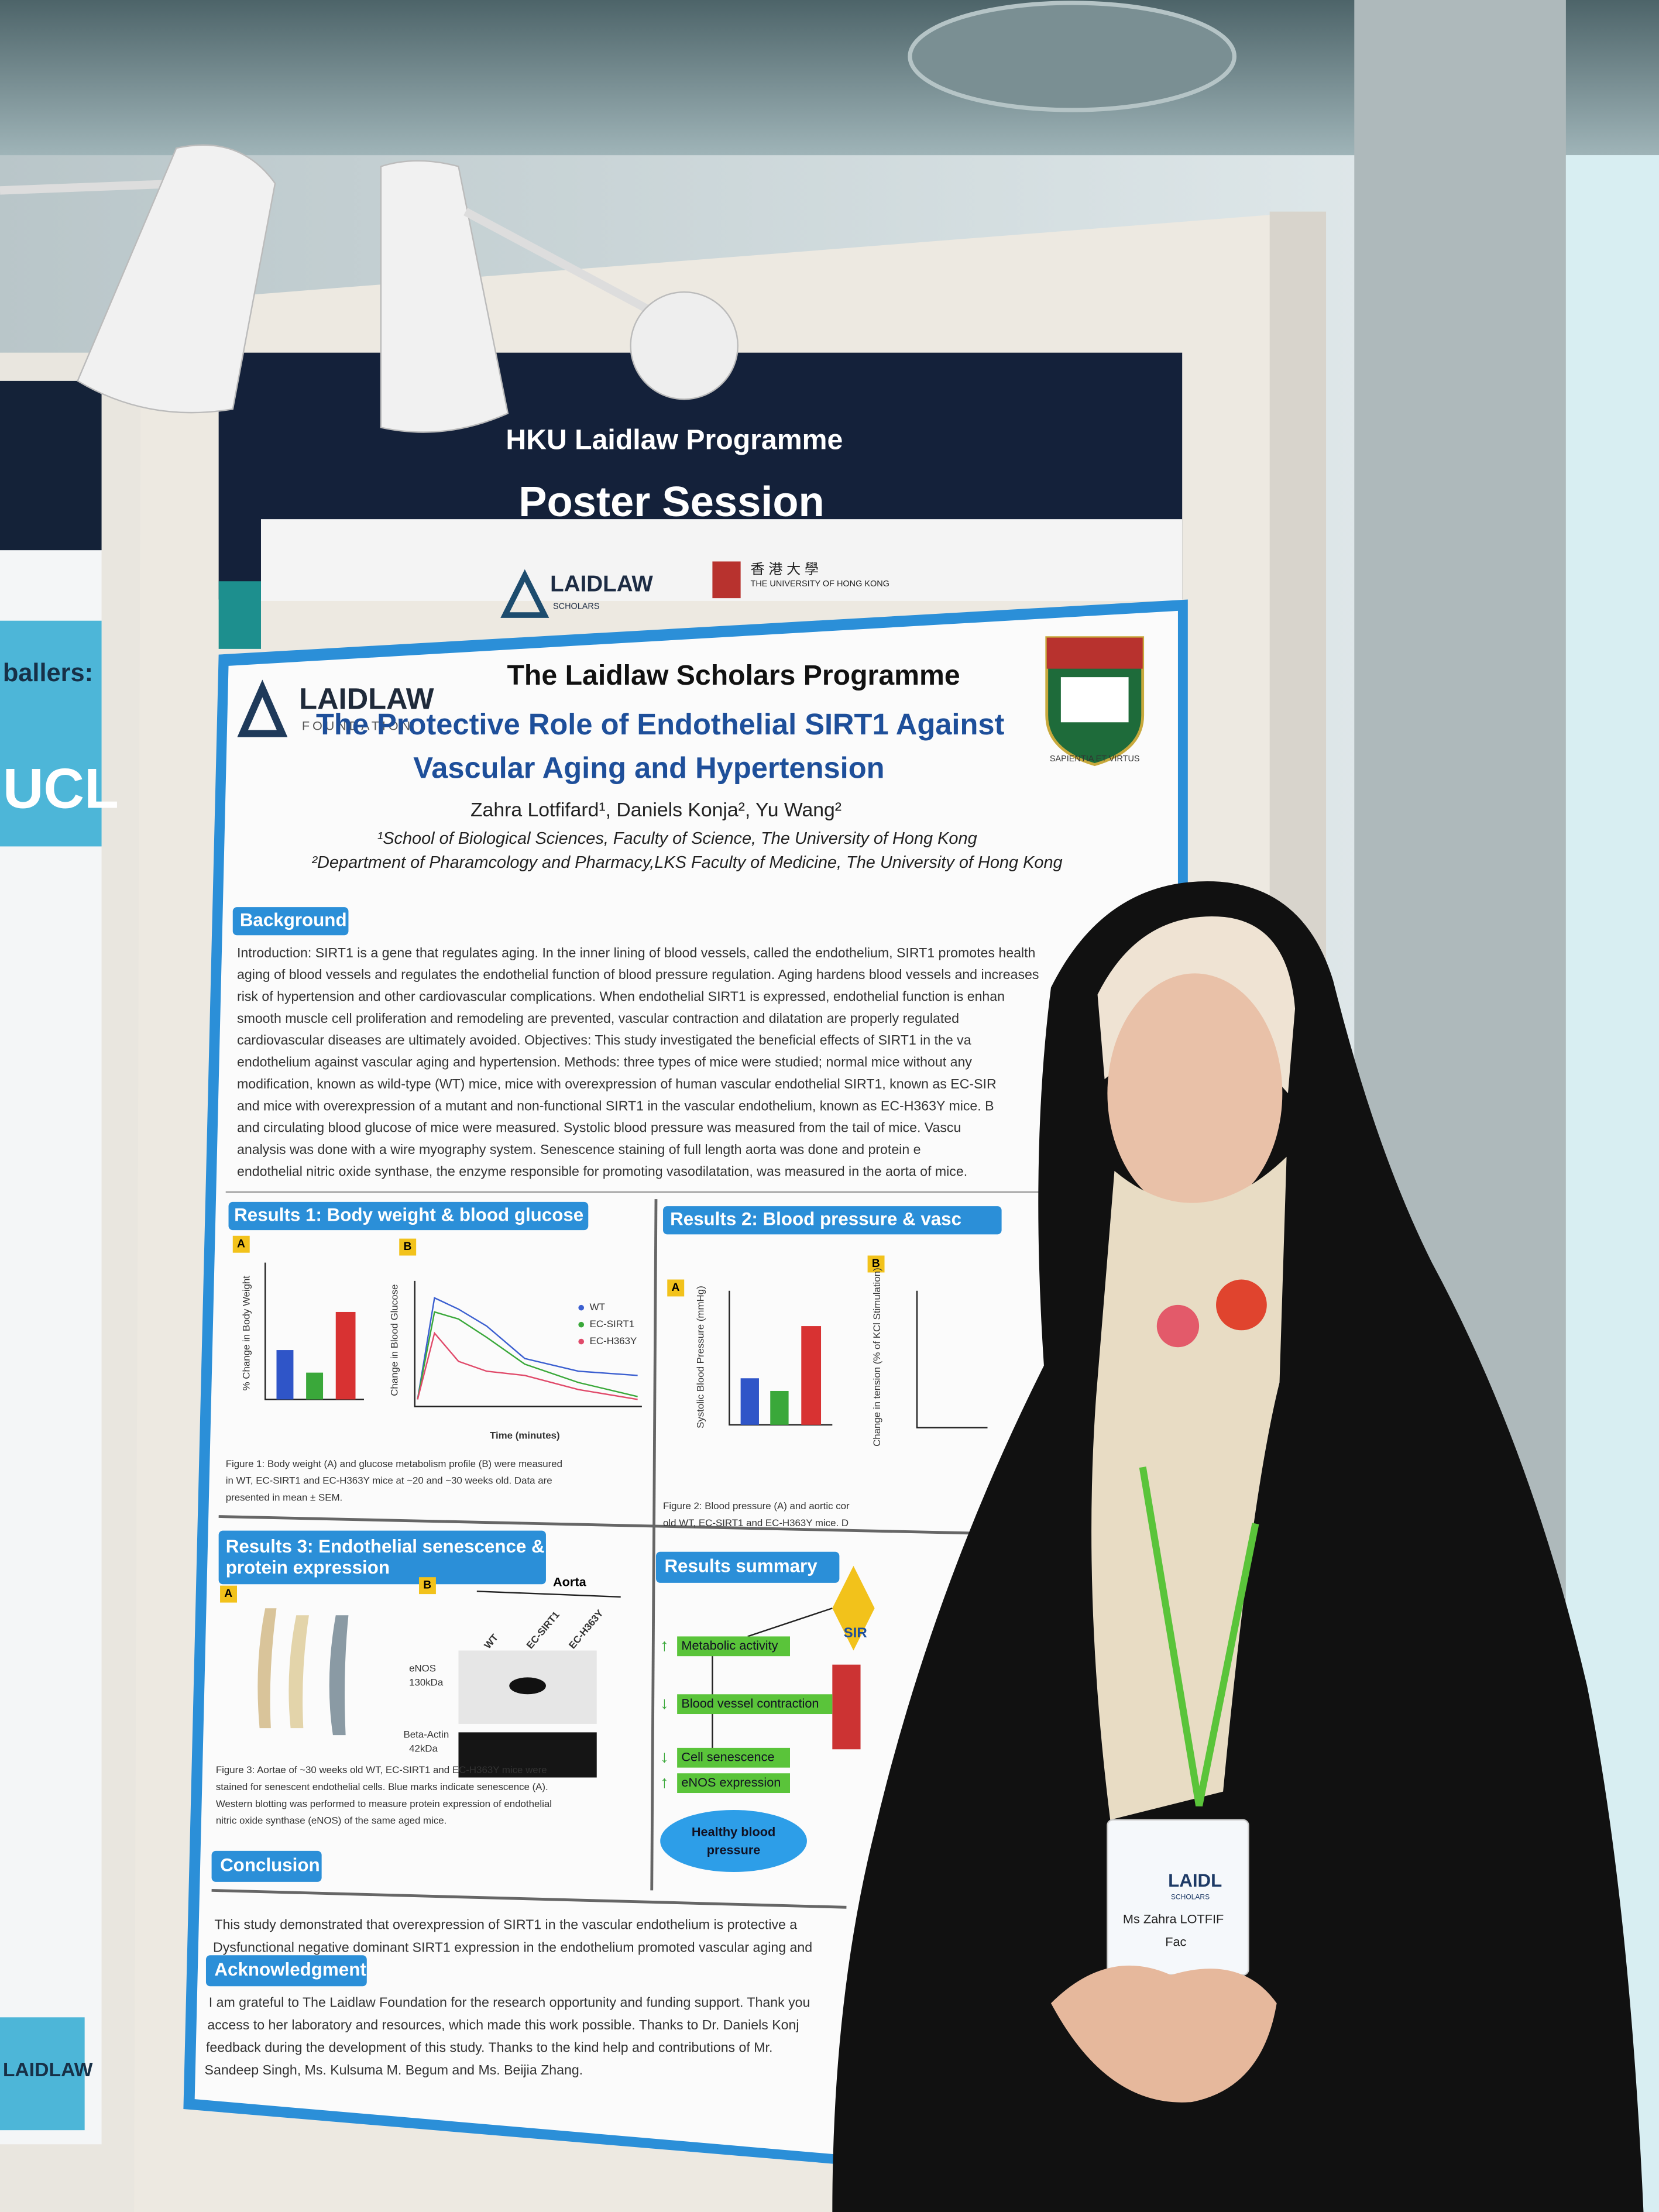 The image size is (1659, 2212). Describe the element at coordinates (61, 788) in the screenshot. I see `left-big: UCL` at that location.